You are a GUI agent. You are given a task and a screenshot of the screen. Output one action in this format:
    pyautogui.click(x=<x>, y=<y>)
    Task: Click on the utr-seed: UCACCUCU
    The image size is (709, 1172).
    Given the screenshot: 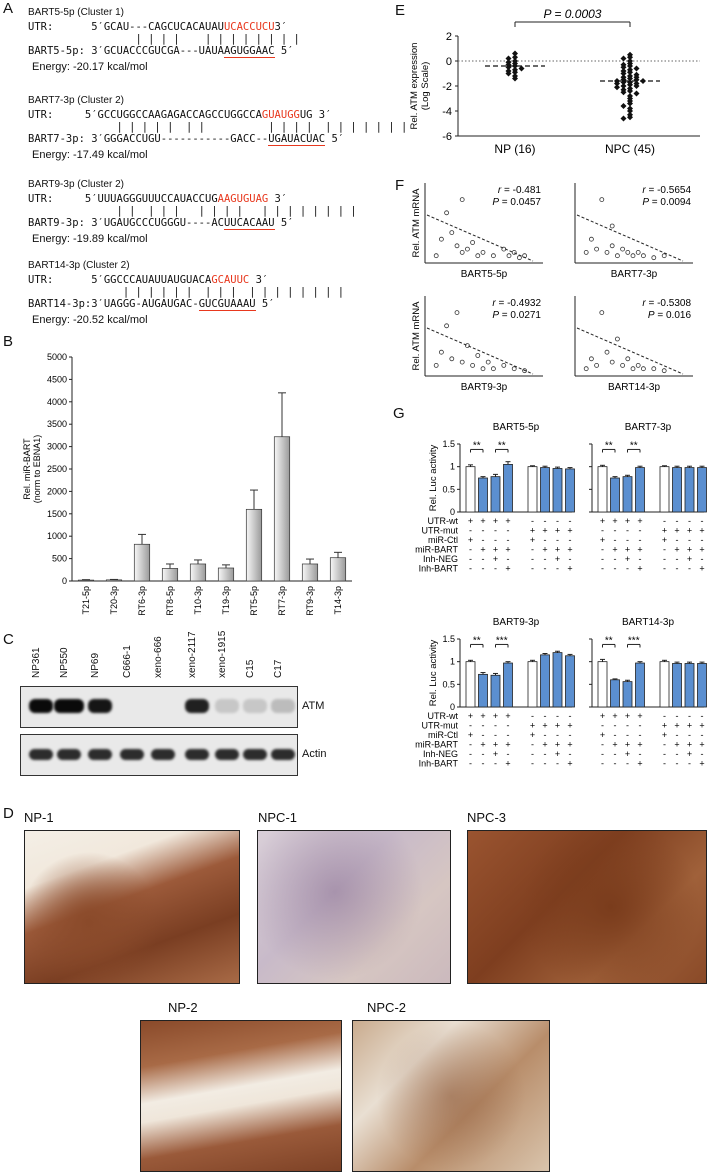 What is the action you would take?
    pyautogui.click(x=249, y=27)
    